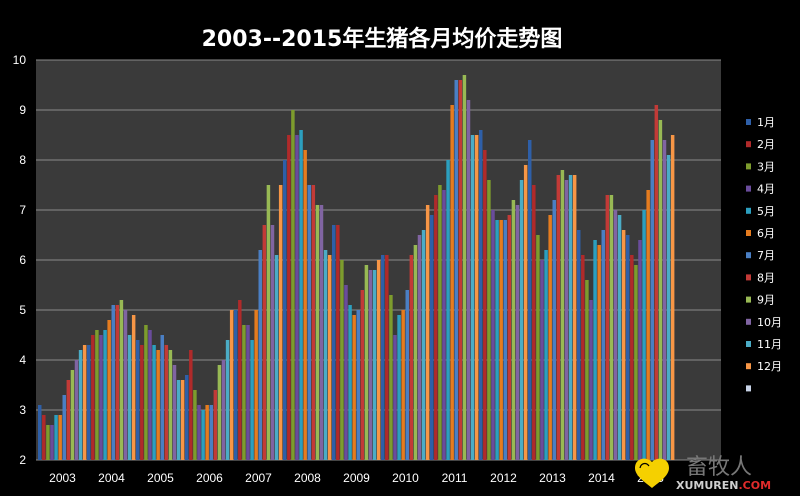  What do you see at coordinates (22, 110) in the screenshot?
I see `y-tick-label: 9` at bounding box center [22, 110].